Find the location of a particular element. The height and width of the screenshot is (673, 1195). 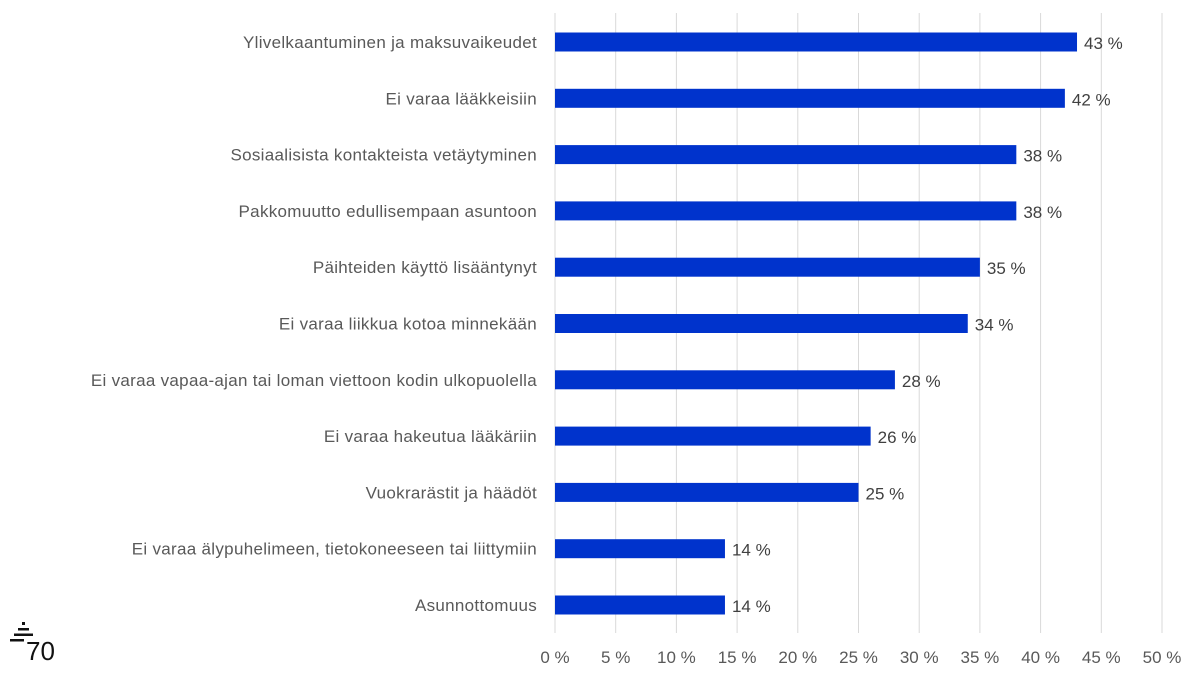

x-tick-label: 30 % is located at coordinates (919, 657).